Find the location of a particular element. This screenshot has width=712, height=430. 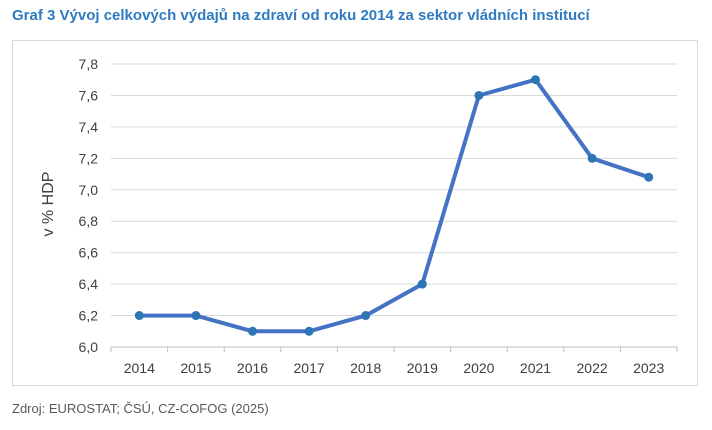

x-tick-label: 2023 is located at coordinates (648, 368).